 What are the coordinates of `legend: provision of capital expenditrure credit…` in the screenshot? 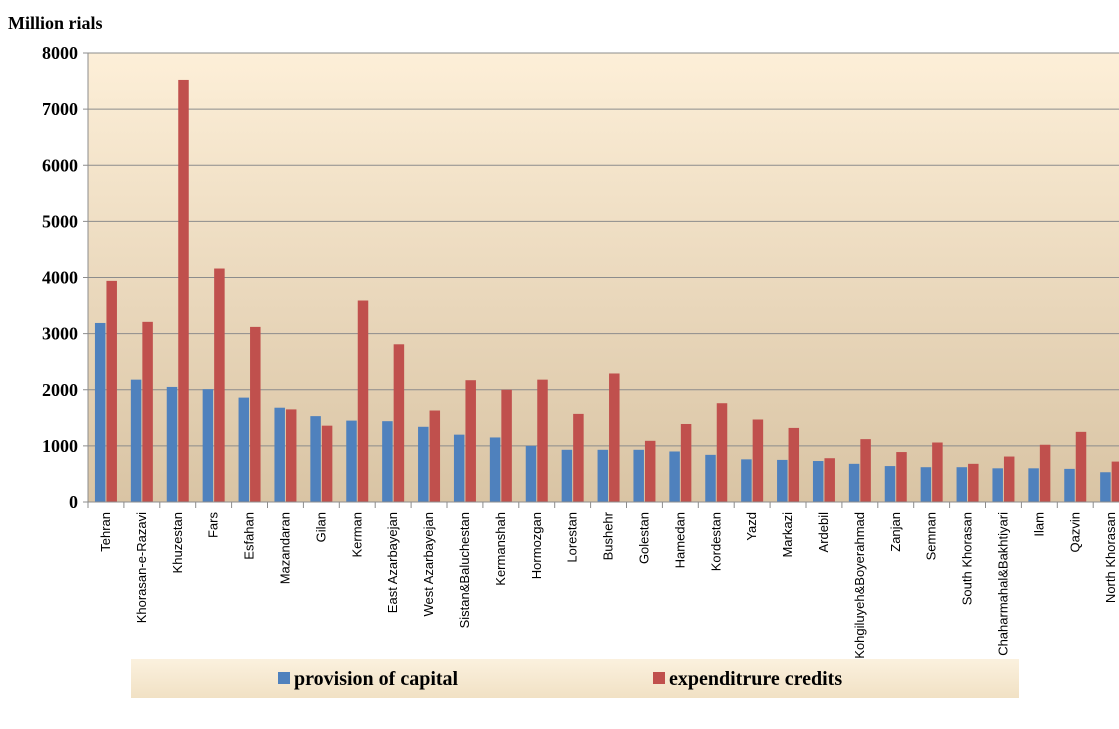 It's located at (575, 678).